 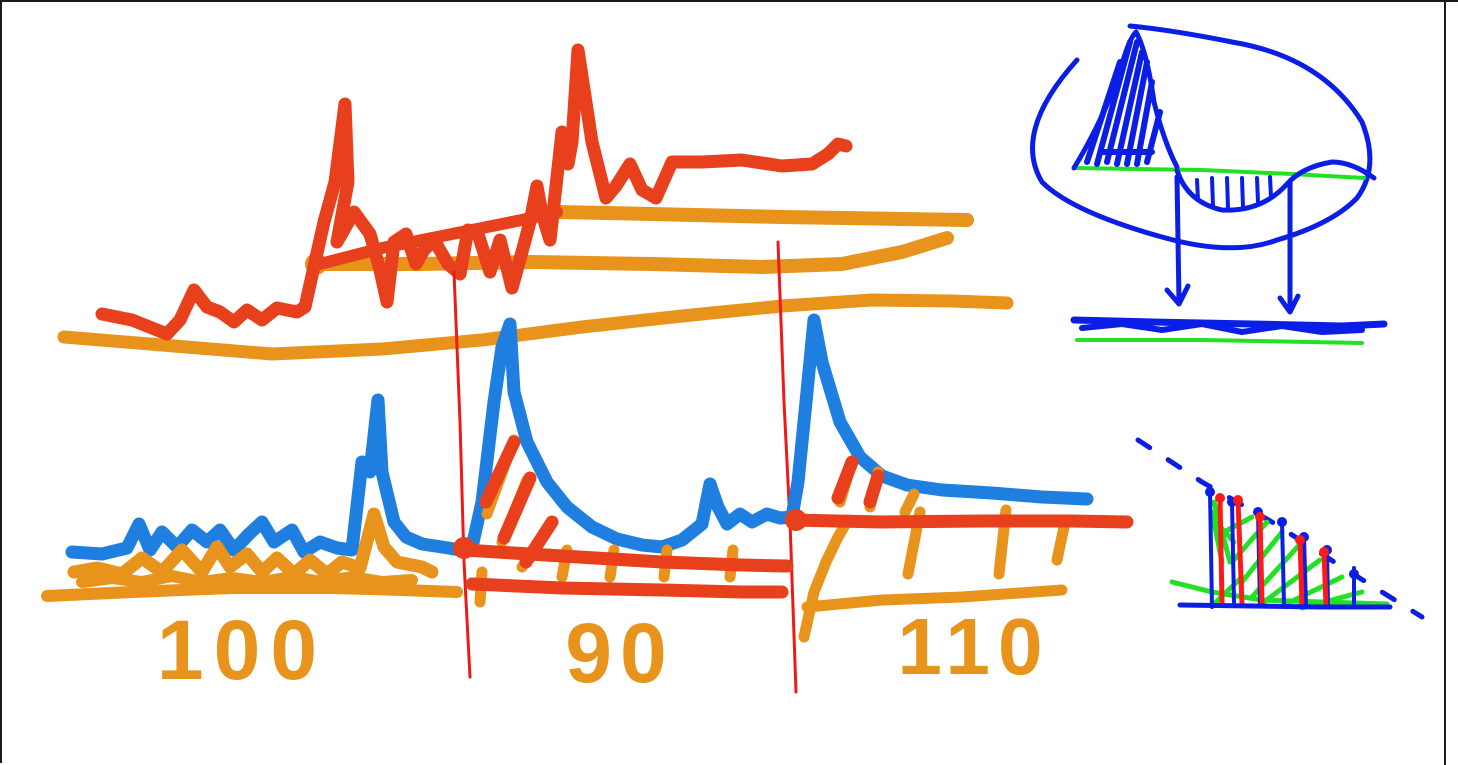 I want to click on orange-baseline-left, so click(x=252, y=592).